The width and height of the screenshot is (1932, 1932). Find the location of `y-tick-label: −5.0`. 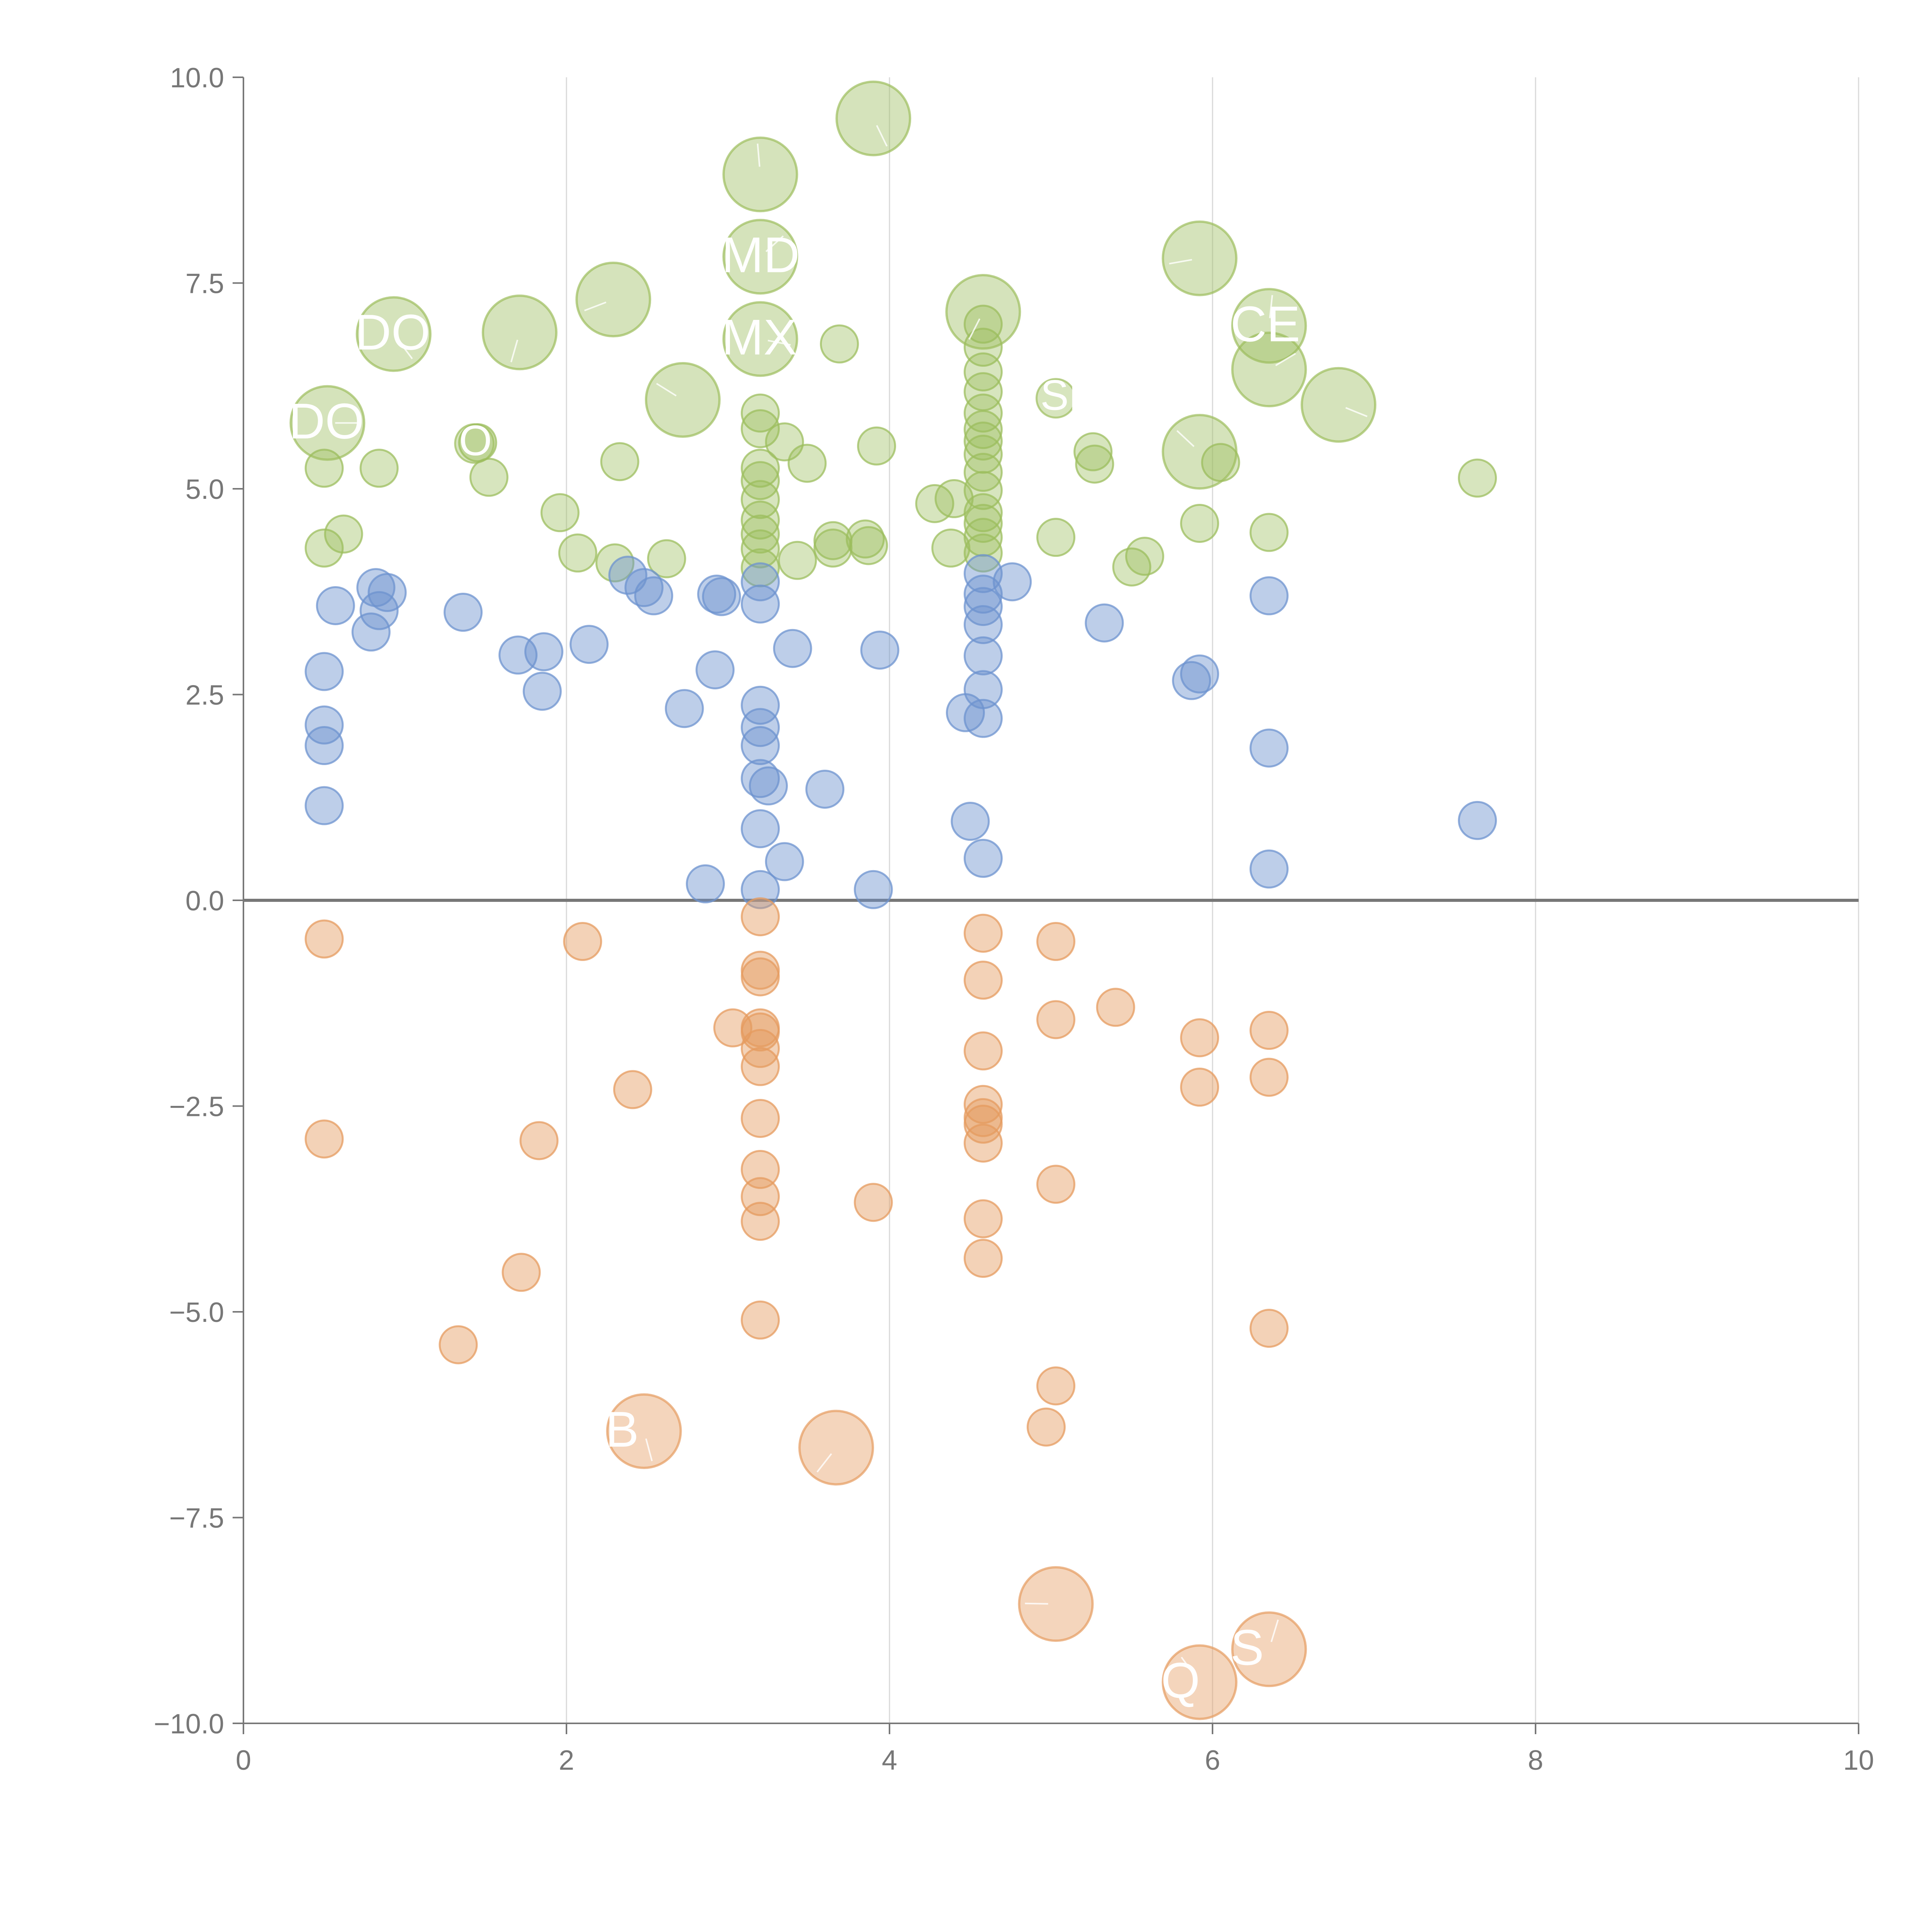

y-tick-label: −5.0 is located at coordinates (197, 1312).